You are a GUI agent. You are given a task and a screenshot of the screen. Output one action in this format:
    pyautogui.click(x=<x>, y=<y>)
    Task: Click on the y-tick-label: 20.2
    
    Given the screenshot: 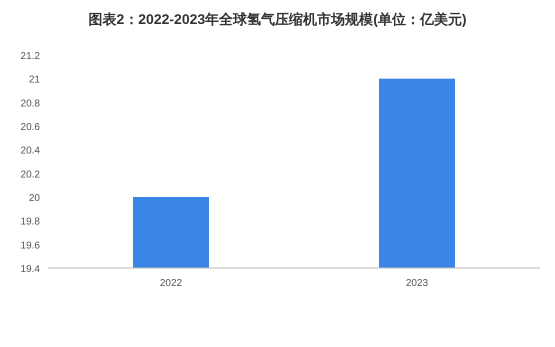 What is the action you would take?
    pyautogui.click(x=30, y=174)
    